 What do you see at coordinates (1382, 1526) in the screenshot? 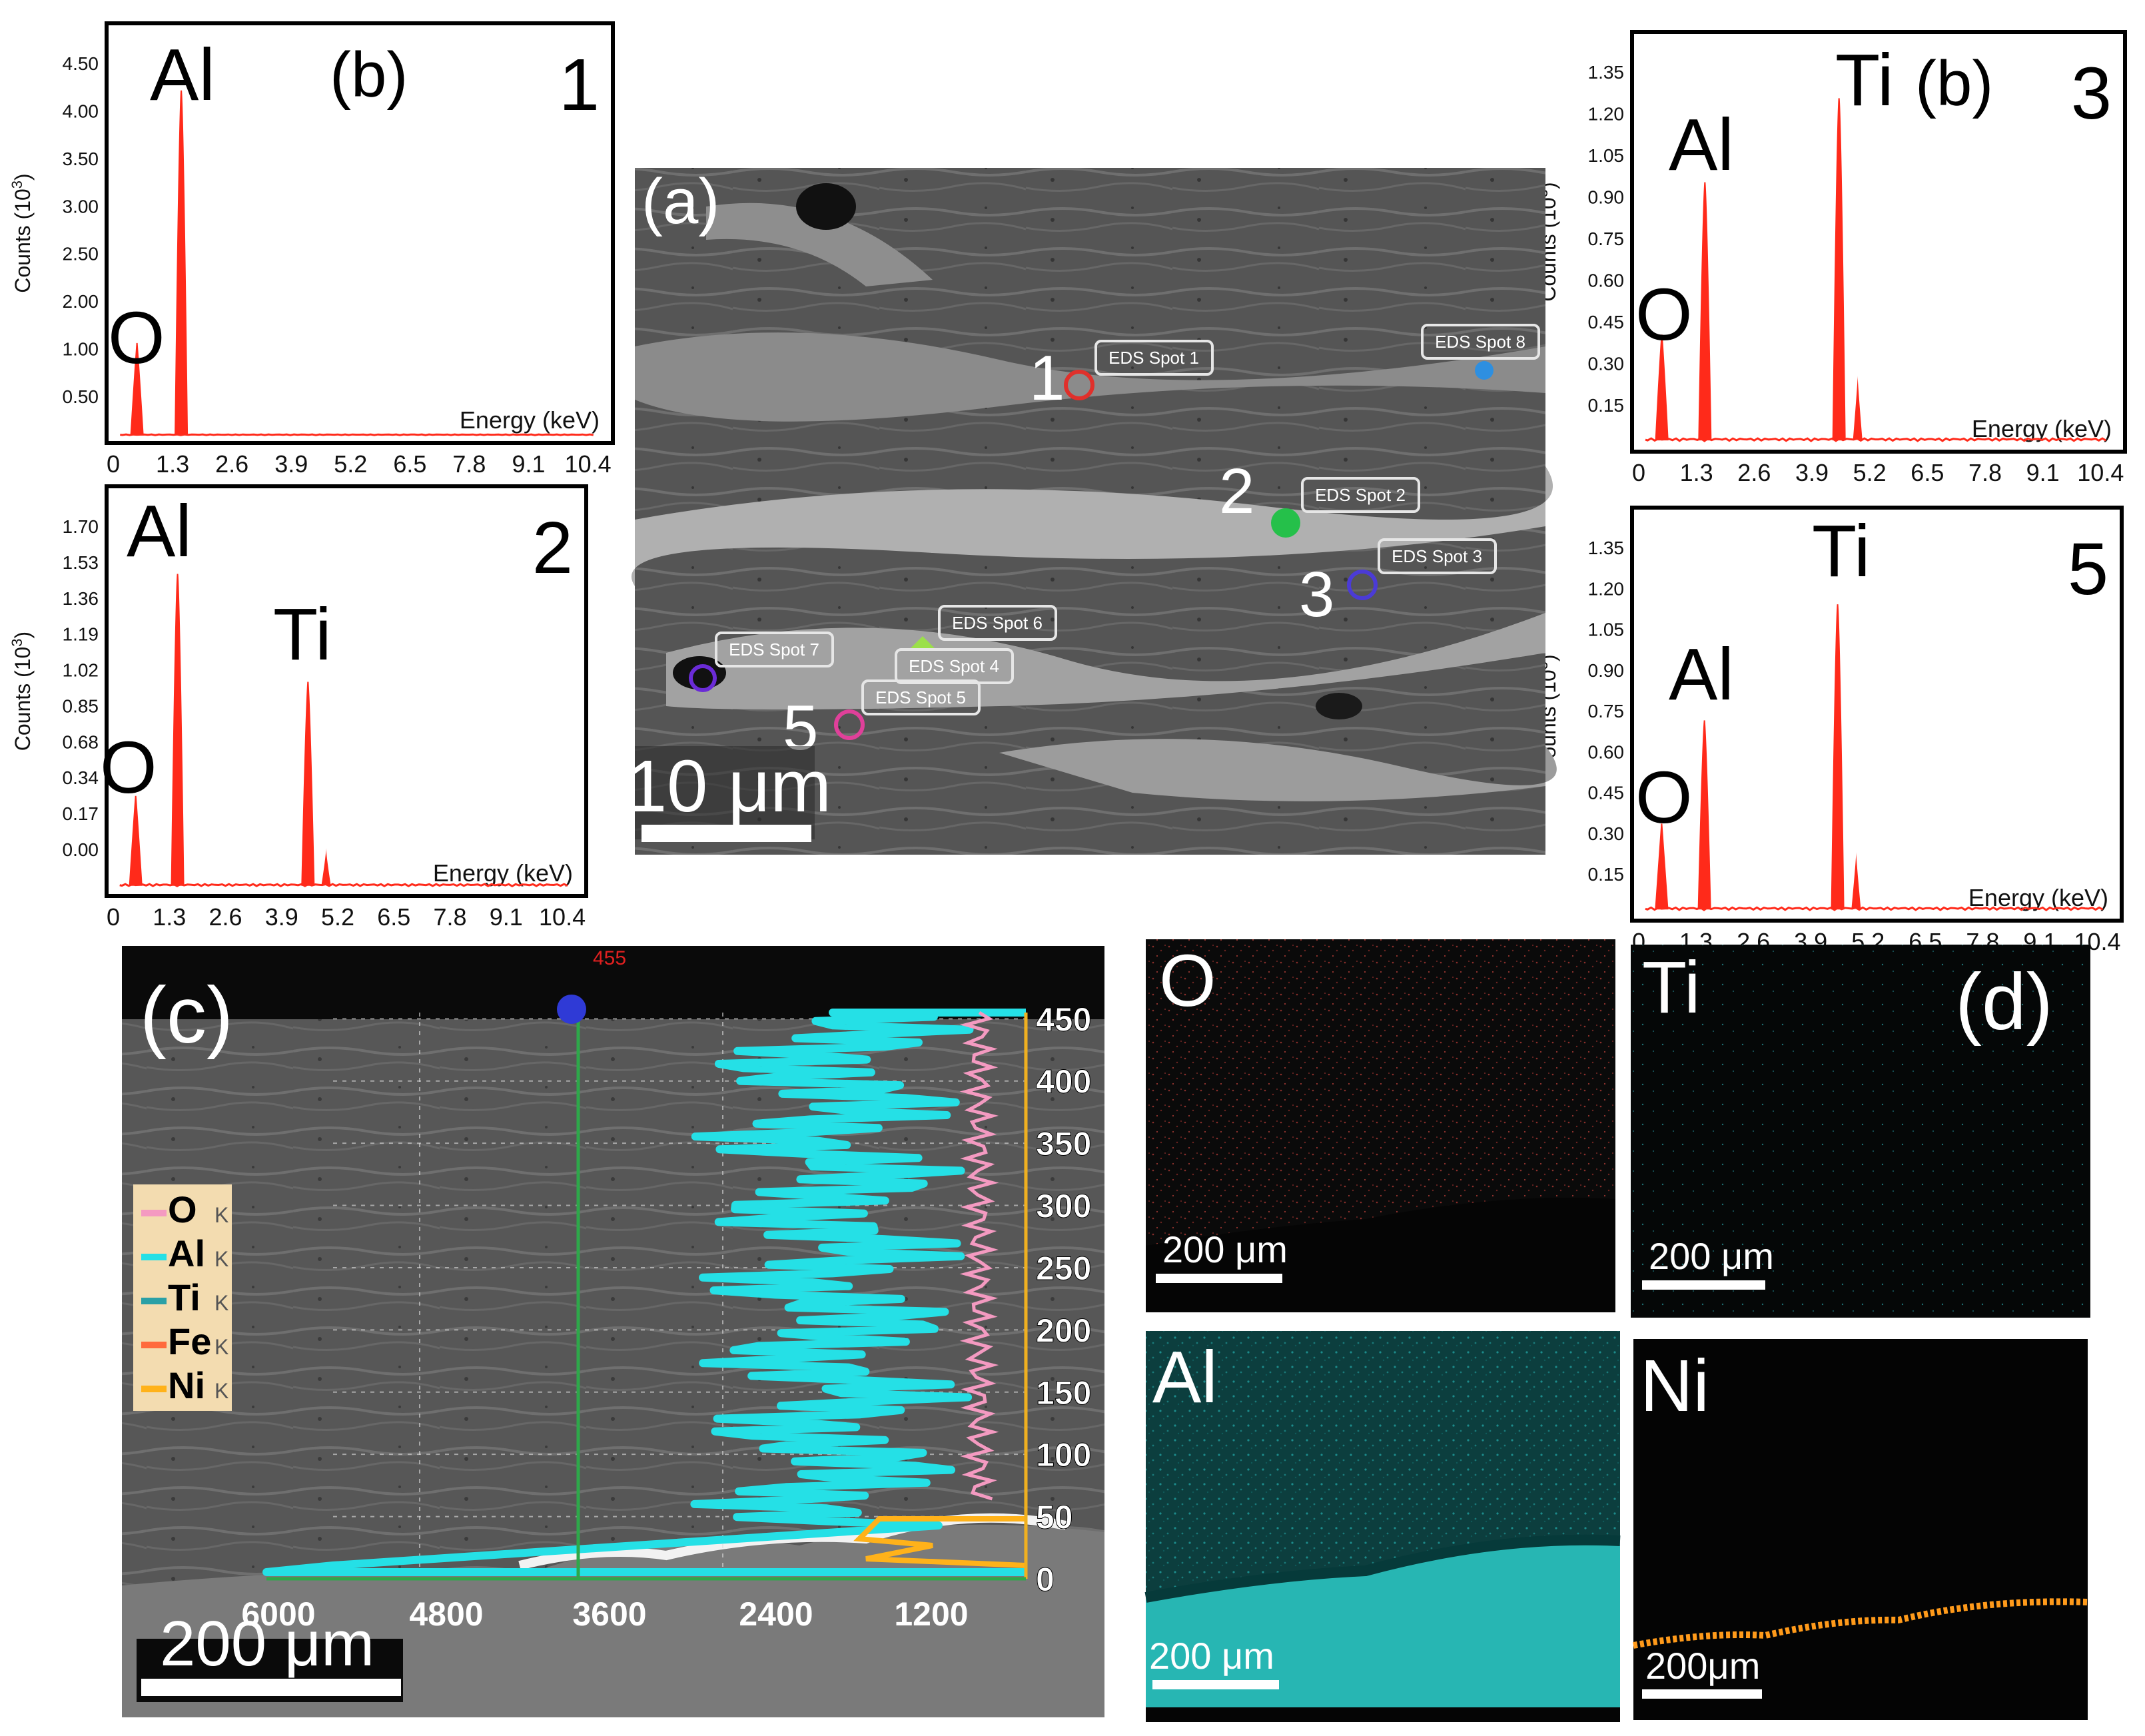
I see `map-al: Al 200 μm` at bounding box center [1382, 1526].